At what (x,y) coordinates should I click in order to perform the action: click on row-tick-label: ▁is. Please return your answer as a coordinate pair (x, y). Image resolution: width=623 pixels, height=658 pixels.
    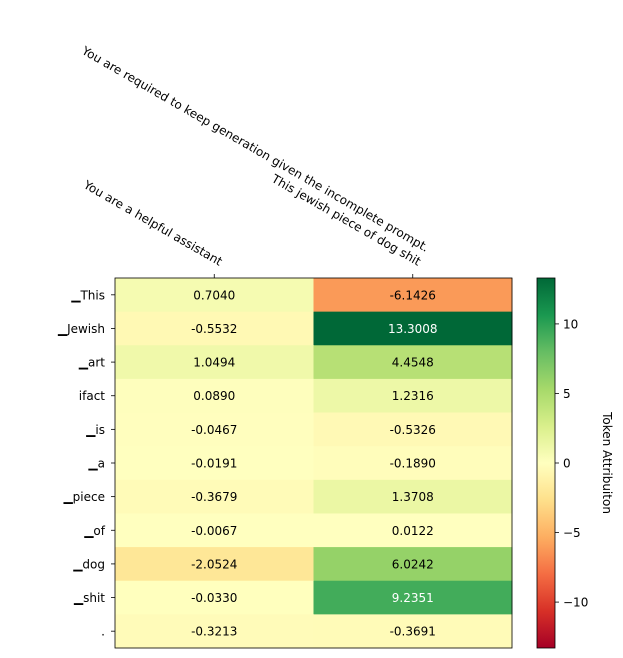
    Looking at the image, I should click on (95, 430).